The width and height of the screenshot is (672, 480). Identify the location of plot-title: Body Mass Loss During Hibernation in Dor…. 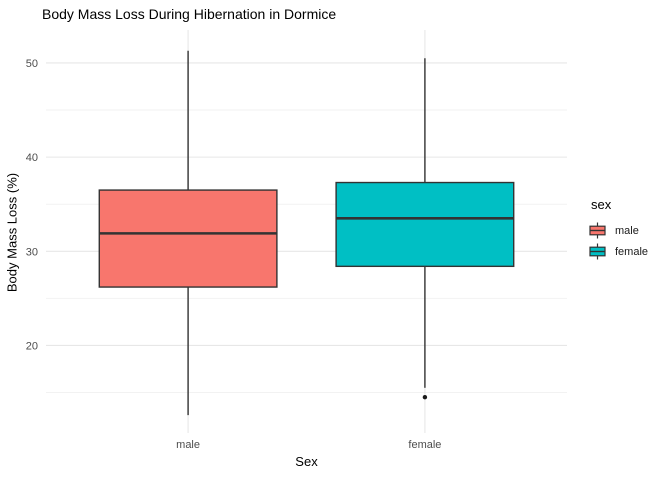
(189, 14).